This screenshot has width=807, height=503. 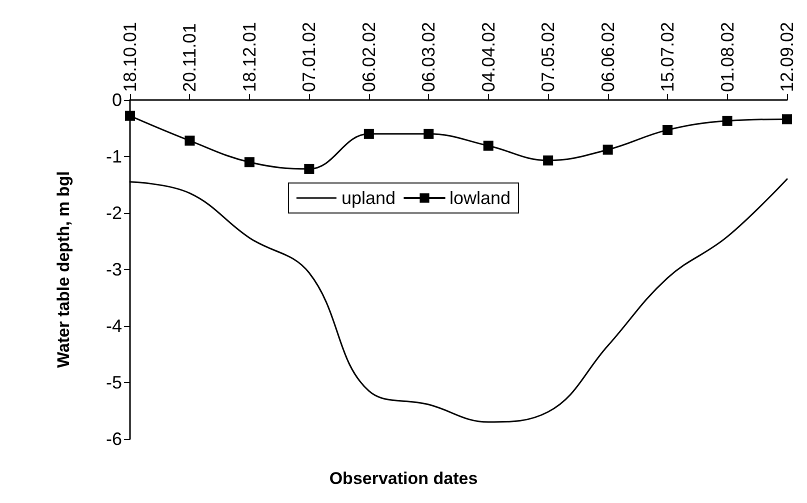 I want to click on x-tick-label: 07.01.02, so click(x=309, y=57).